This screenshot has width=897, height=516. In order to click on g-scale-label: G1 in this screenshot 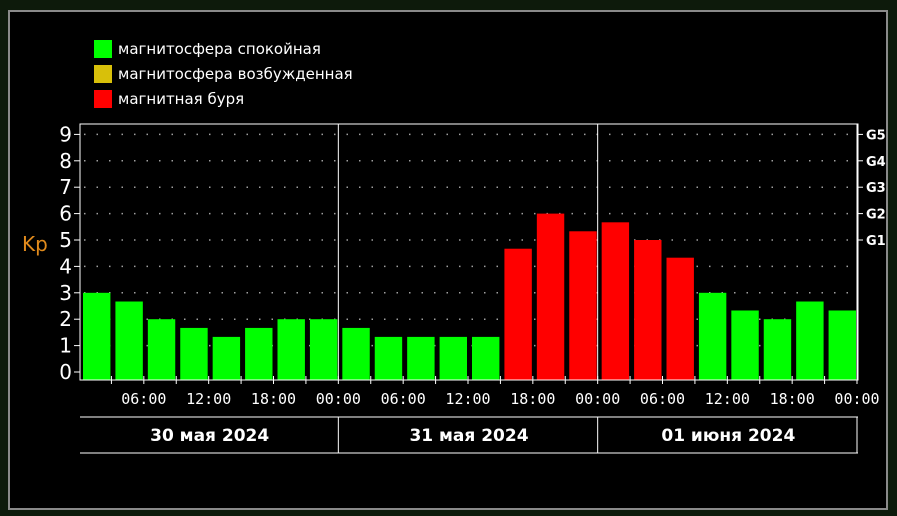, I will do `click(876, 241)`.